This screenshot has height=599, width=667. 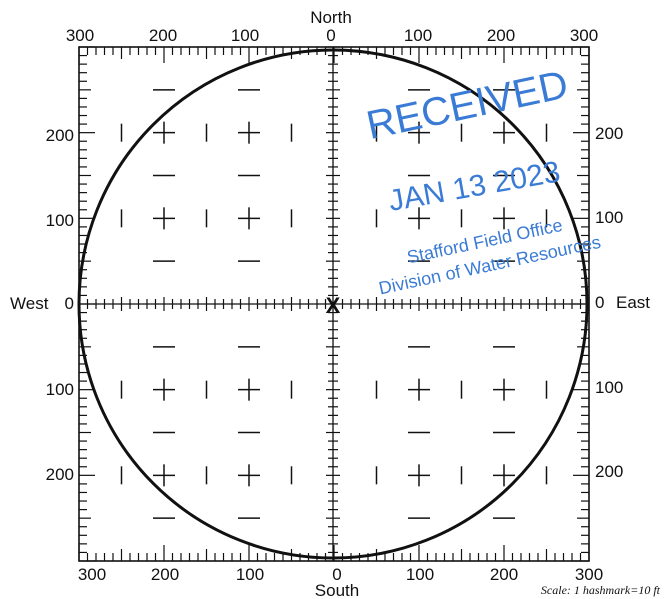 What do you see at coordinates (599, 302) in the screenshot?
I see `right-tick-label: 0` at bounding box center [599, 302].